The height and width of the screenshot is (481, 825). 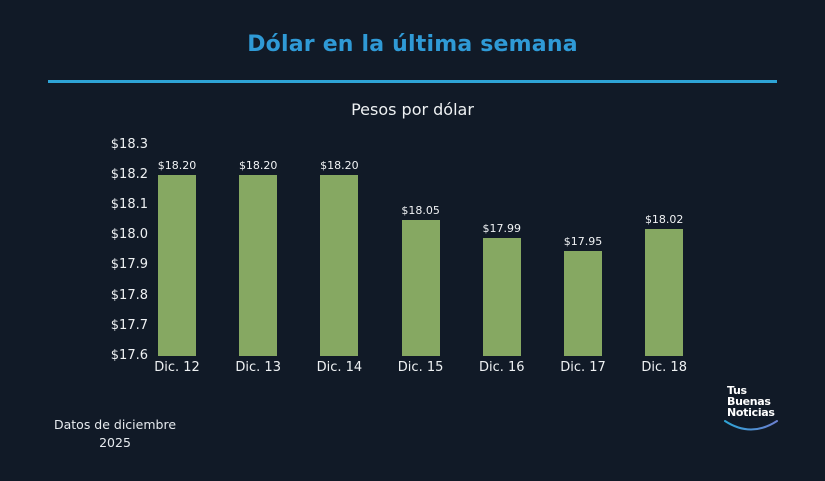 I want to click on logo-text: Tus, so click(x=737, y=390).